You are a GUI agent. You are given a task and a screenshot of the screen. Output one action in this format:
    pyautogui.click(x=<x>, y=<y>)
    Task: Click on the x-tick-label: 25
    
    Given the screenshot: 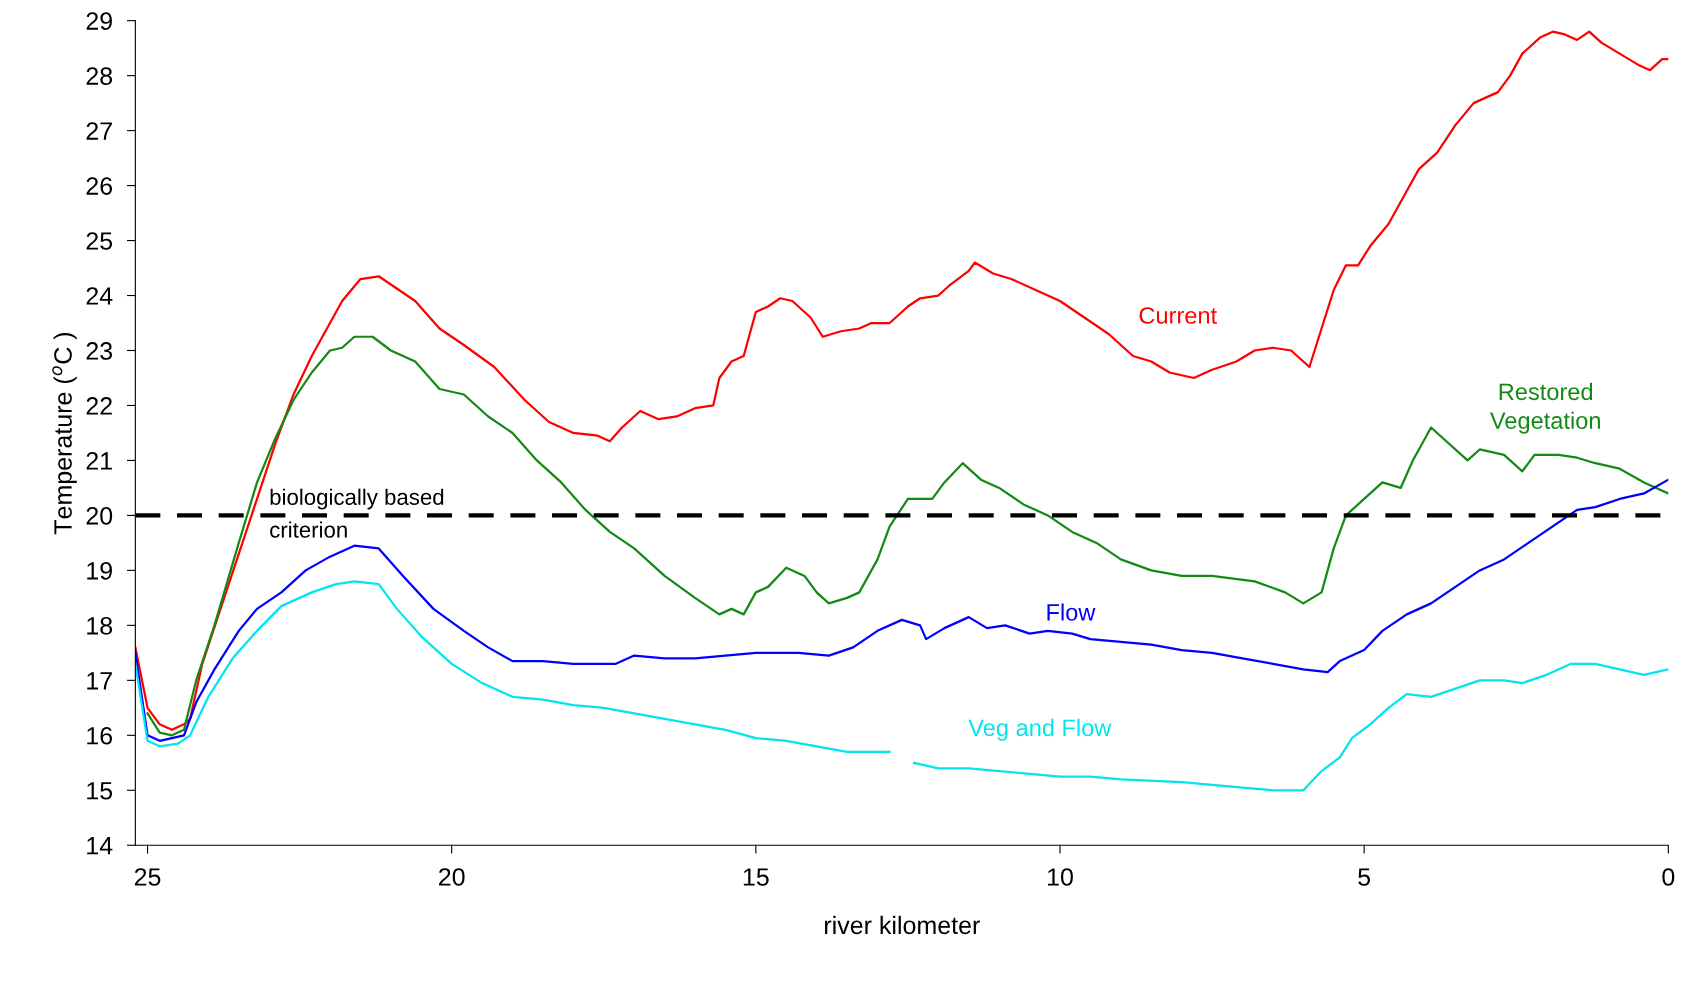 What is the action you would take?
    pyautogui.click(x=147, y=877)
    